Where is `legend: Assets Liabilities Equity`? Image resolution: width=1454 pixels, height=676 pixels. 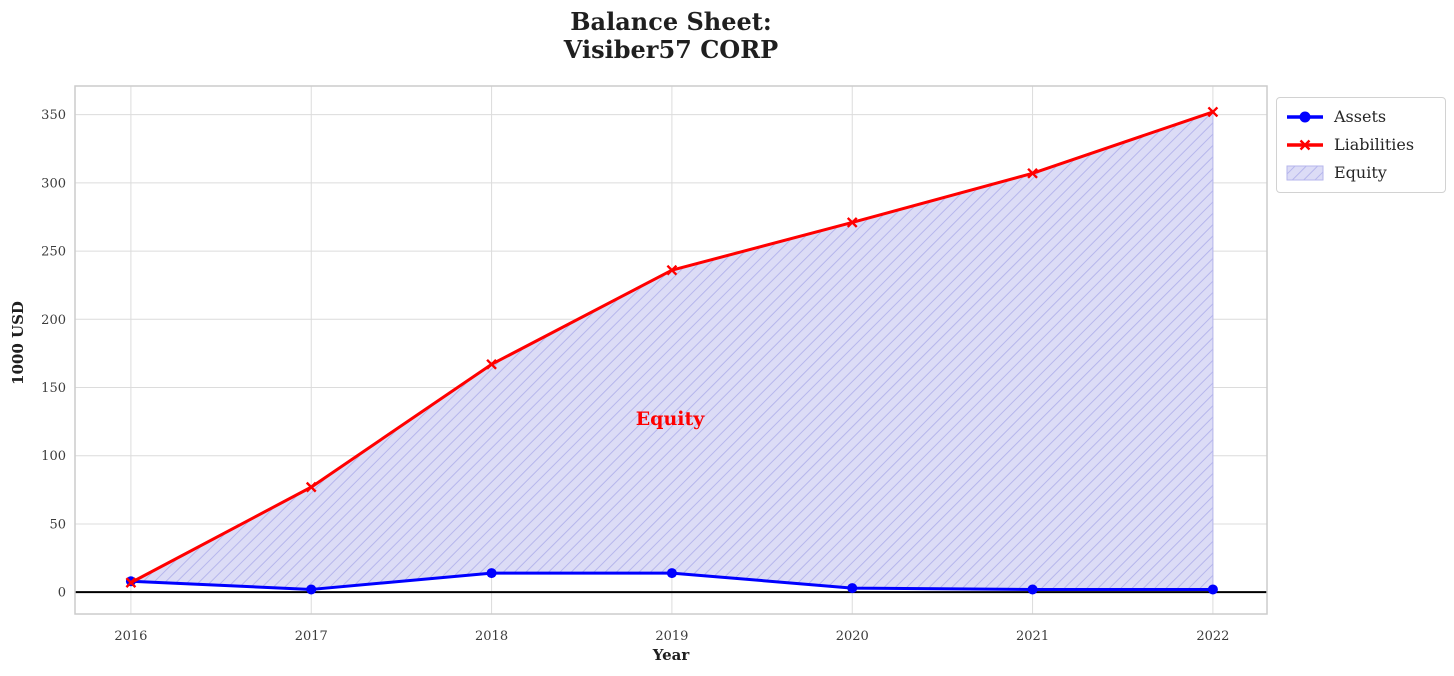 legend: Assets Liabilities Equity is located at coordinates (1361, 145).